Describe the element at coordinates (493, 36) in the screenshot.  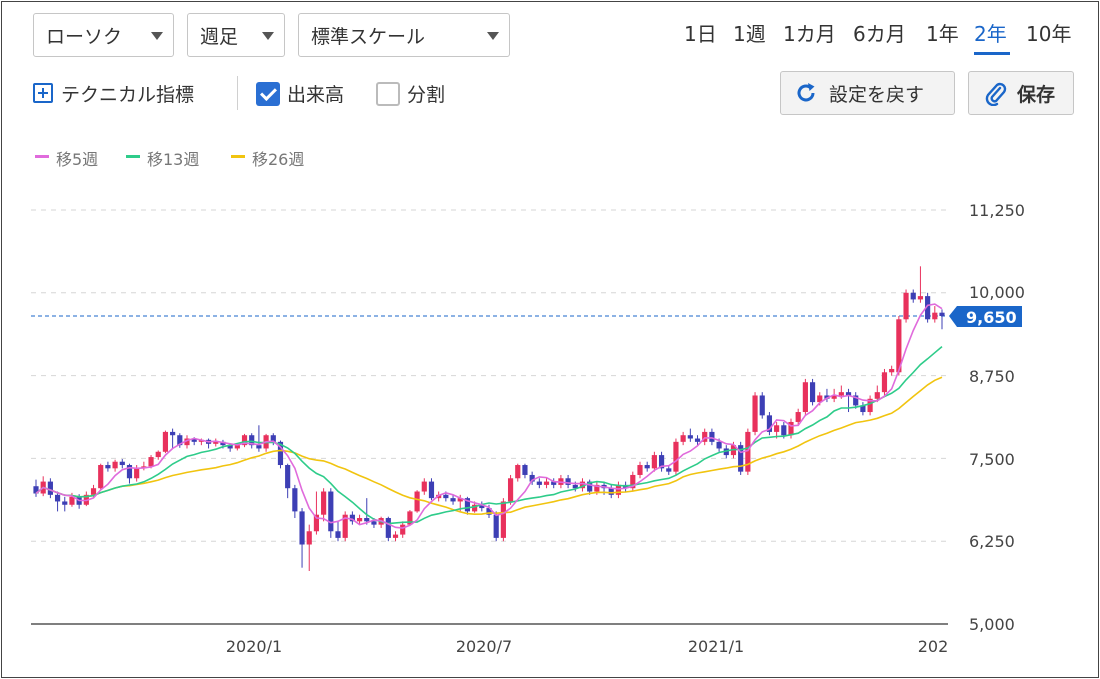
I see `chevron-down-icon` at that location.